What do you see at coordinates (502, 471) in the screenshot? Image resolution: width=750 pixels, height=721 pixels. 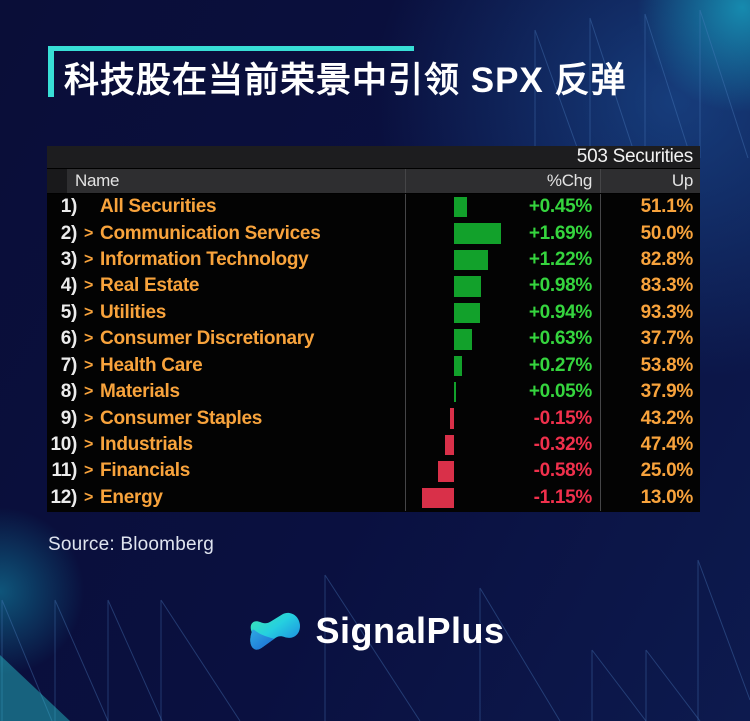 I see `chg-cell: -0.58%` at bounding box center [502, 471].